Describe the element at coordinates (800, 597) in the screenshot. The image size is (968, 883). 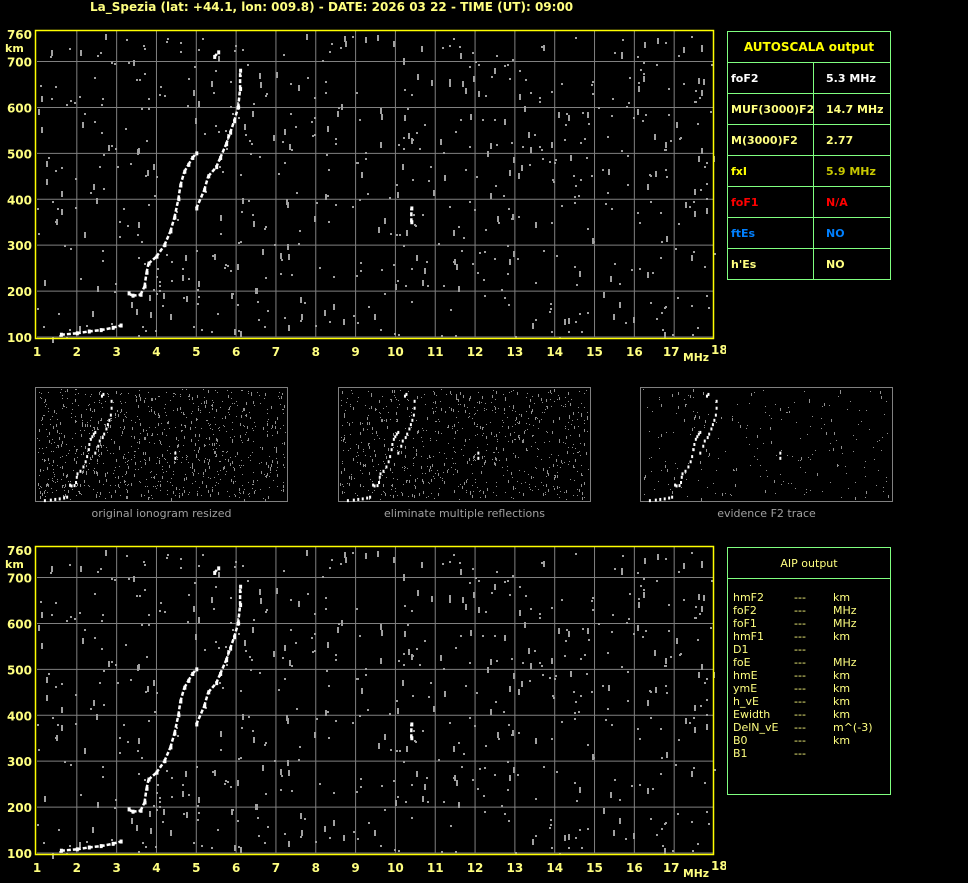
I see `aip-value: ---` at that location.